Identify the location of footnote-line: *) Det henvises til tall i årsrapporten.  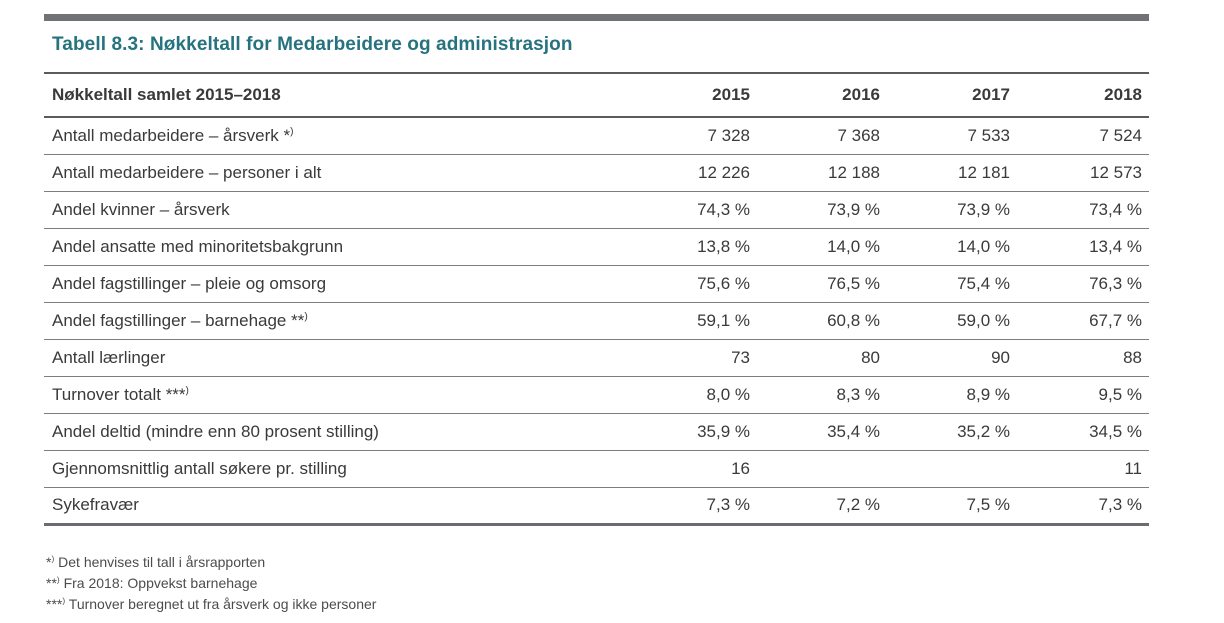
(211, 562).